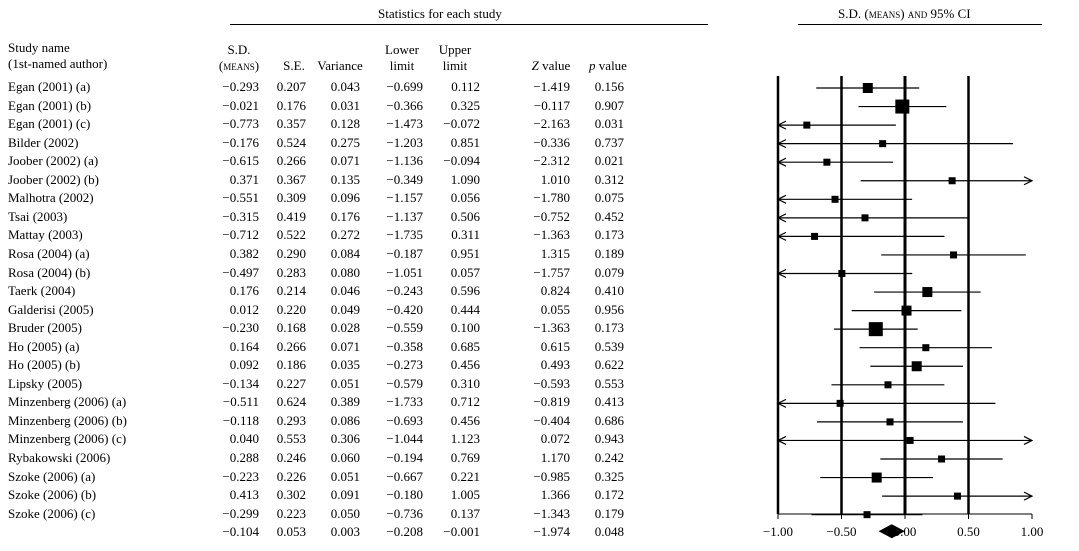 This screenshot has width=1079, height=551. Describe the element at coordinates (609, 124) in the screenshot. I see `cell-p: 0.031` at that location.